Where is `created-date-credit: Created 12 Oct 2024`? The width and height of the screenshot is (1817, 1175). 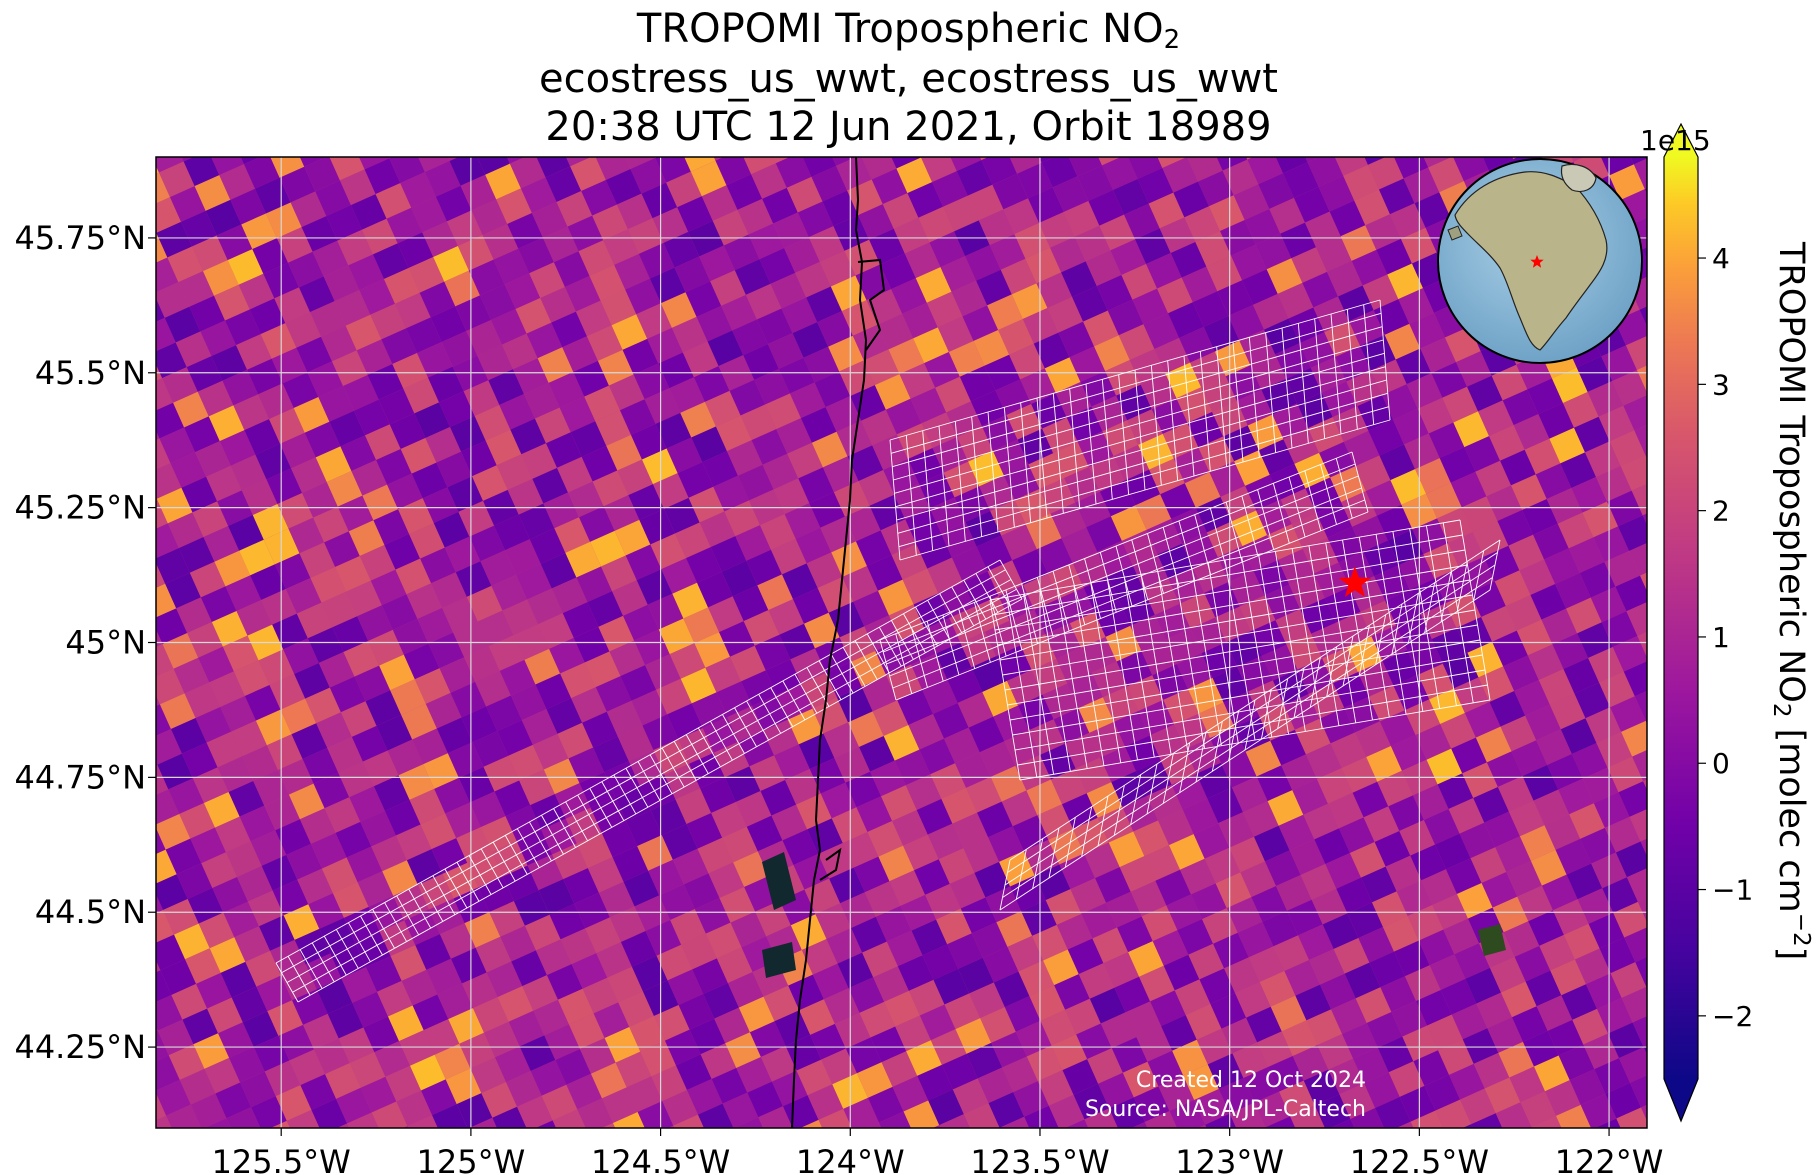
created-date-credit: Created 12 Oct 2024 is located at coordinates (1250, 1080).